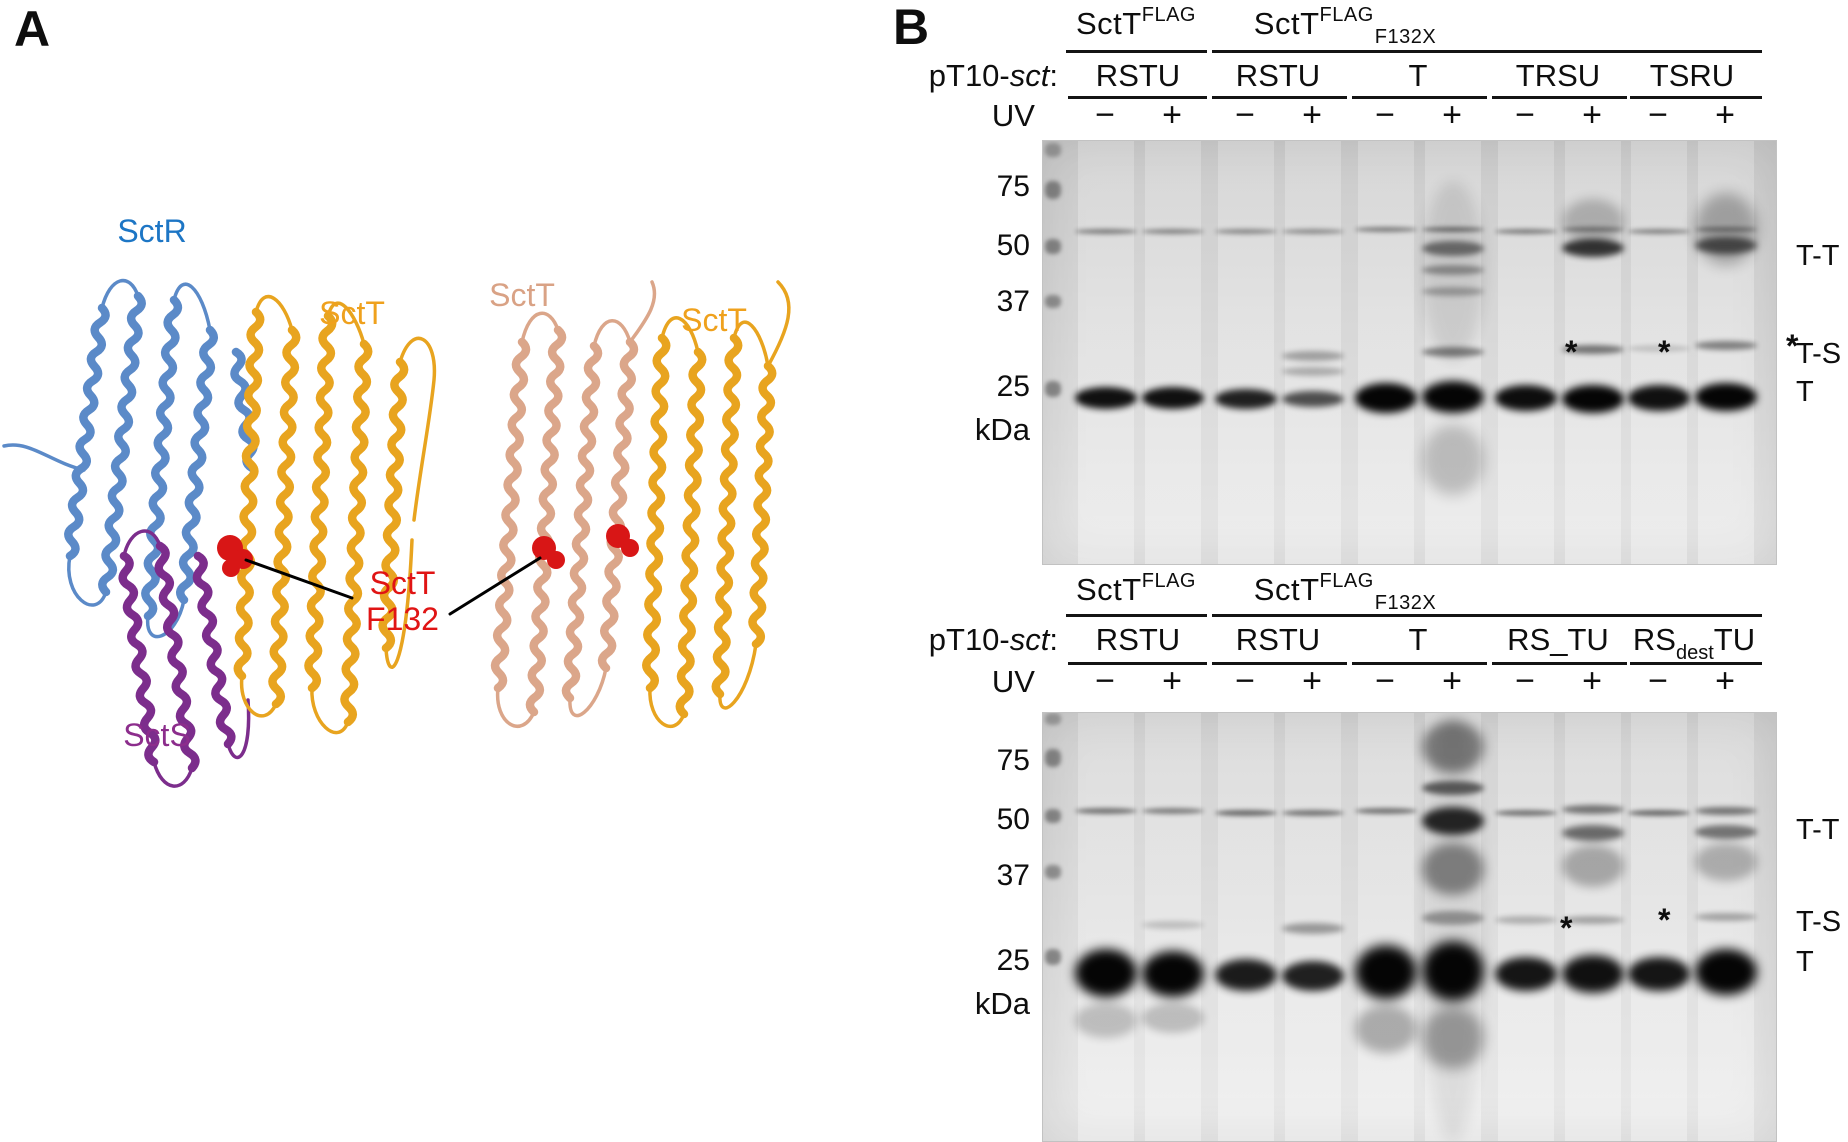  Describe the element at coordinates (1405, 37) in the screenshot. I see `construct-mutation-subscript: F132X` at that location.